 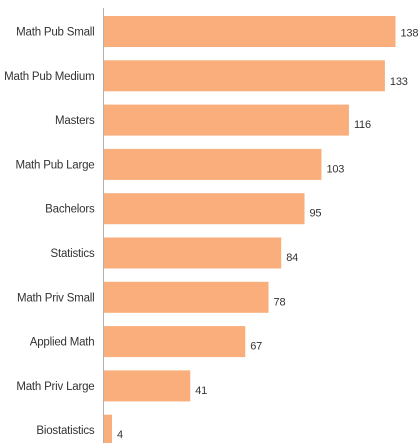 I want to click on value-label: 4, so click(x=120, y=435).